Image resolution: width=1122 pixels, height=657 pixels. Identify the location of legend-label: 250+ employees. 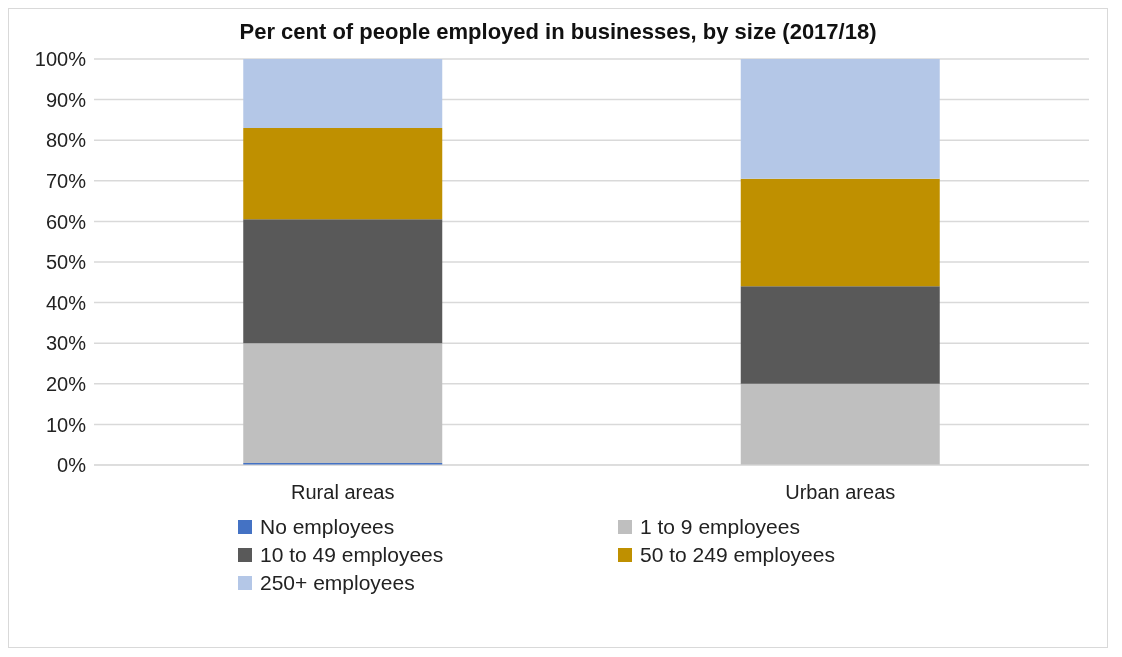
(337, 583).